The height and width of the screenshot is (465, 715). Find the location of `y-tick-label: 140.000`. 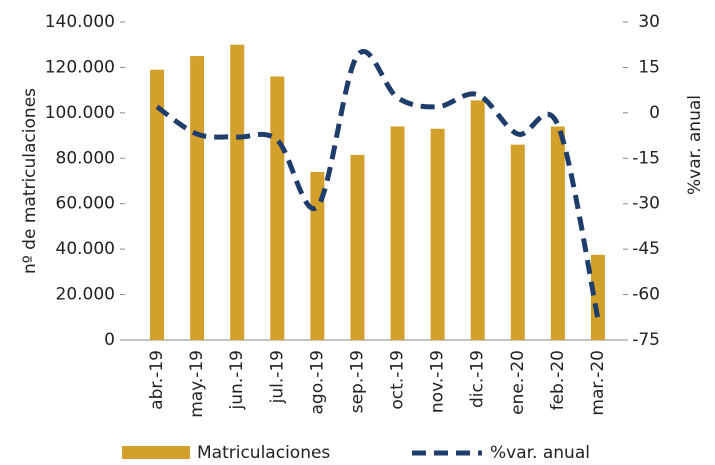

y-tick-label: 140.000 is located at coordinates (80, 22).